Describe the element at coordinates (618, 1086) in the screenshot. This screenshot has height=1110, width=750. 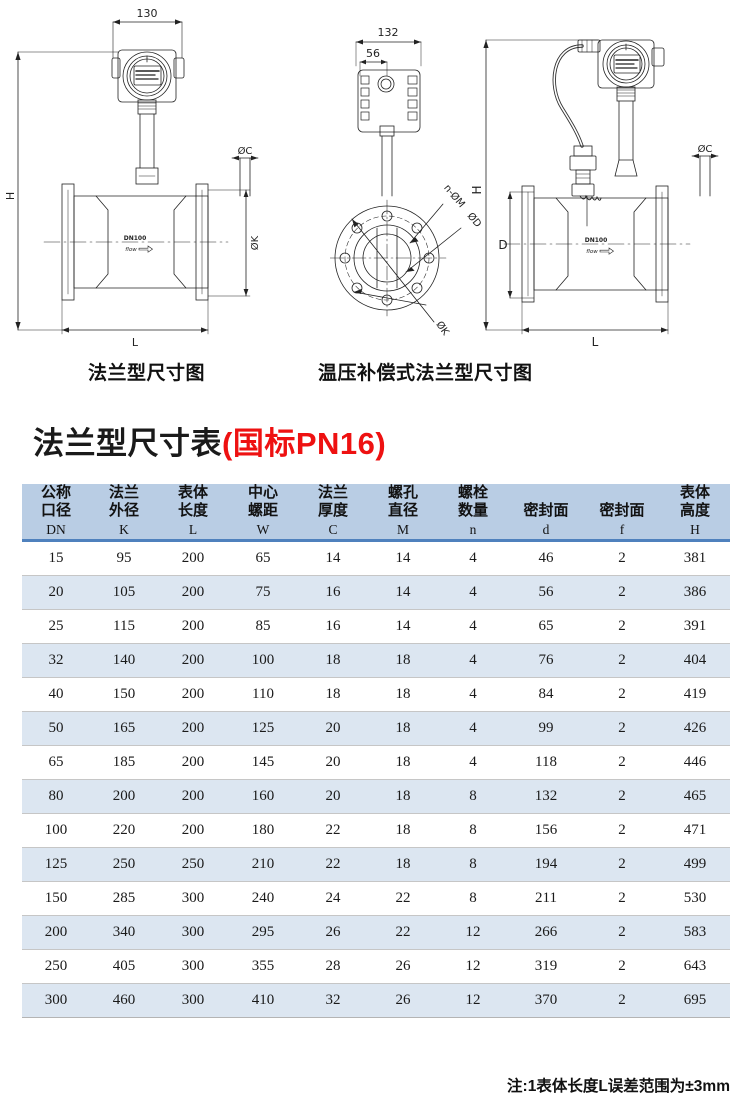
I see `table-footnote: 注:1表体长度L误差范围为±3mm` at that location.